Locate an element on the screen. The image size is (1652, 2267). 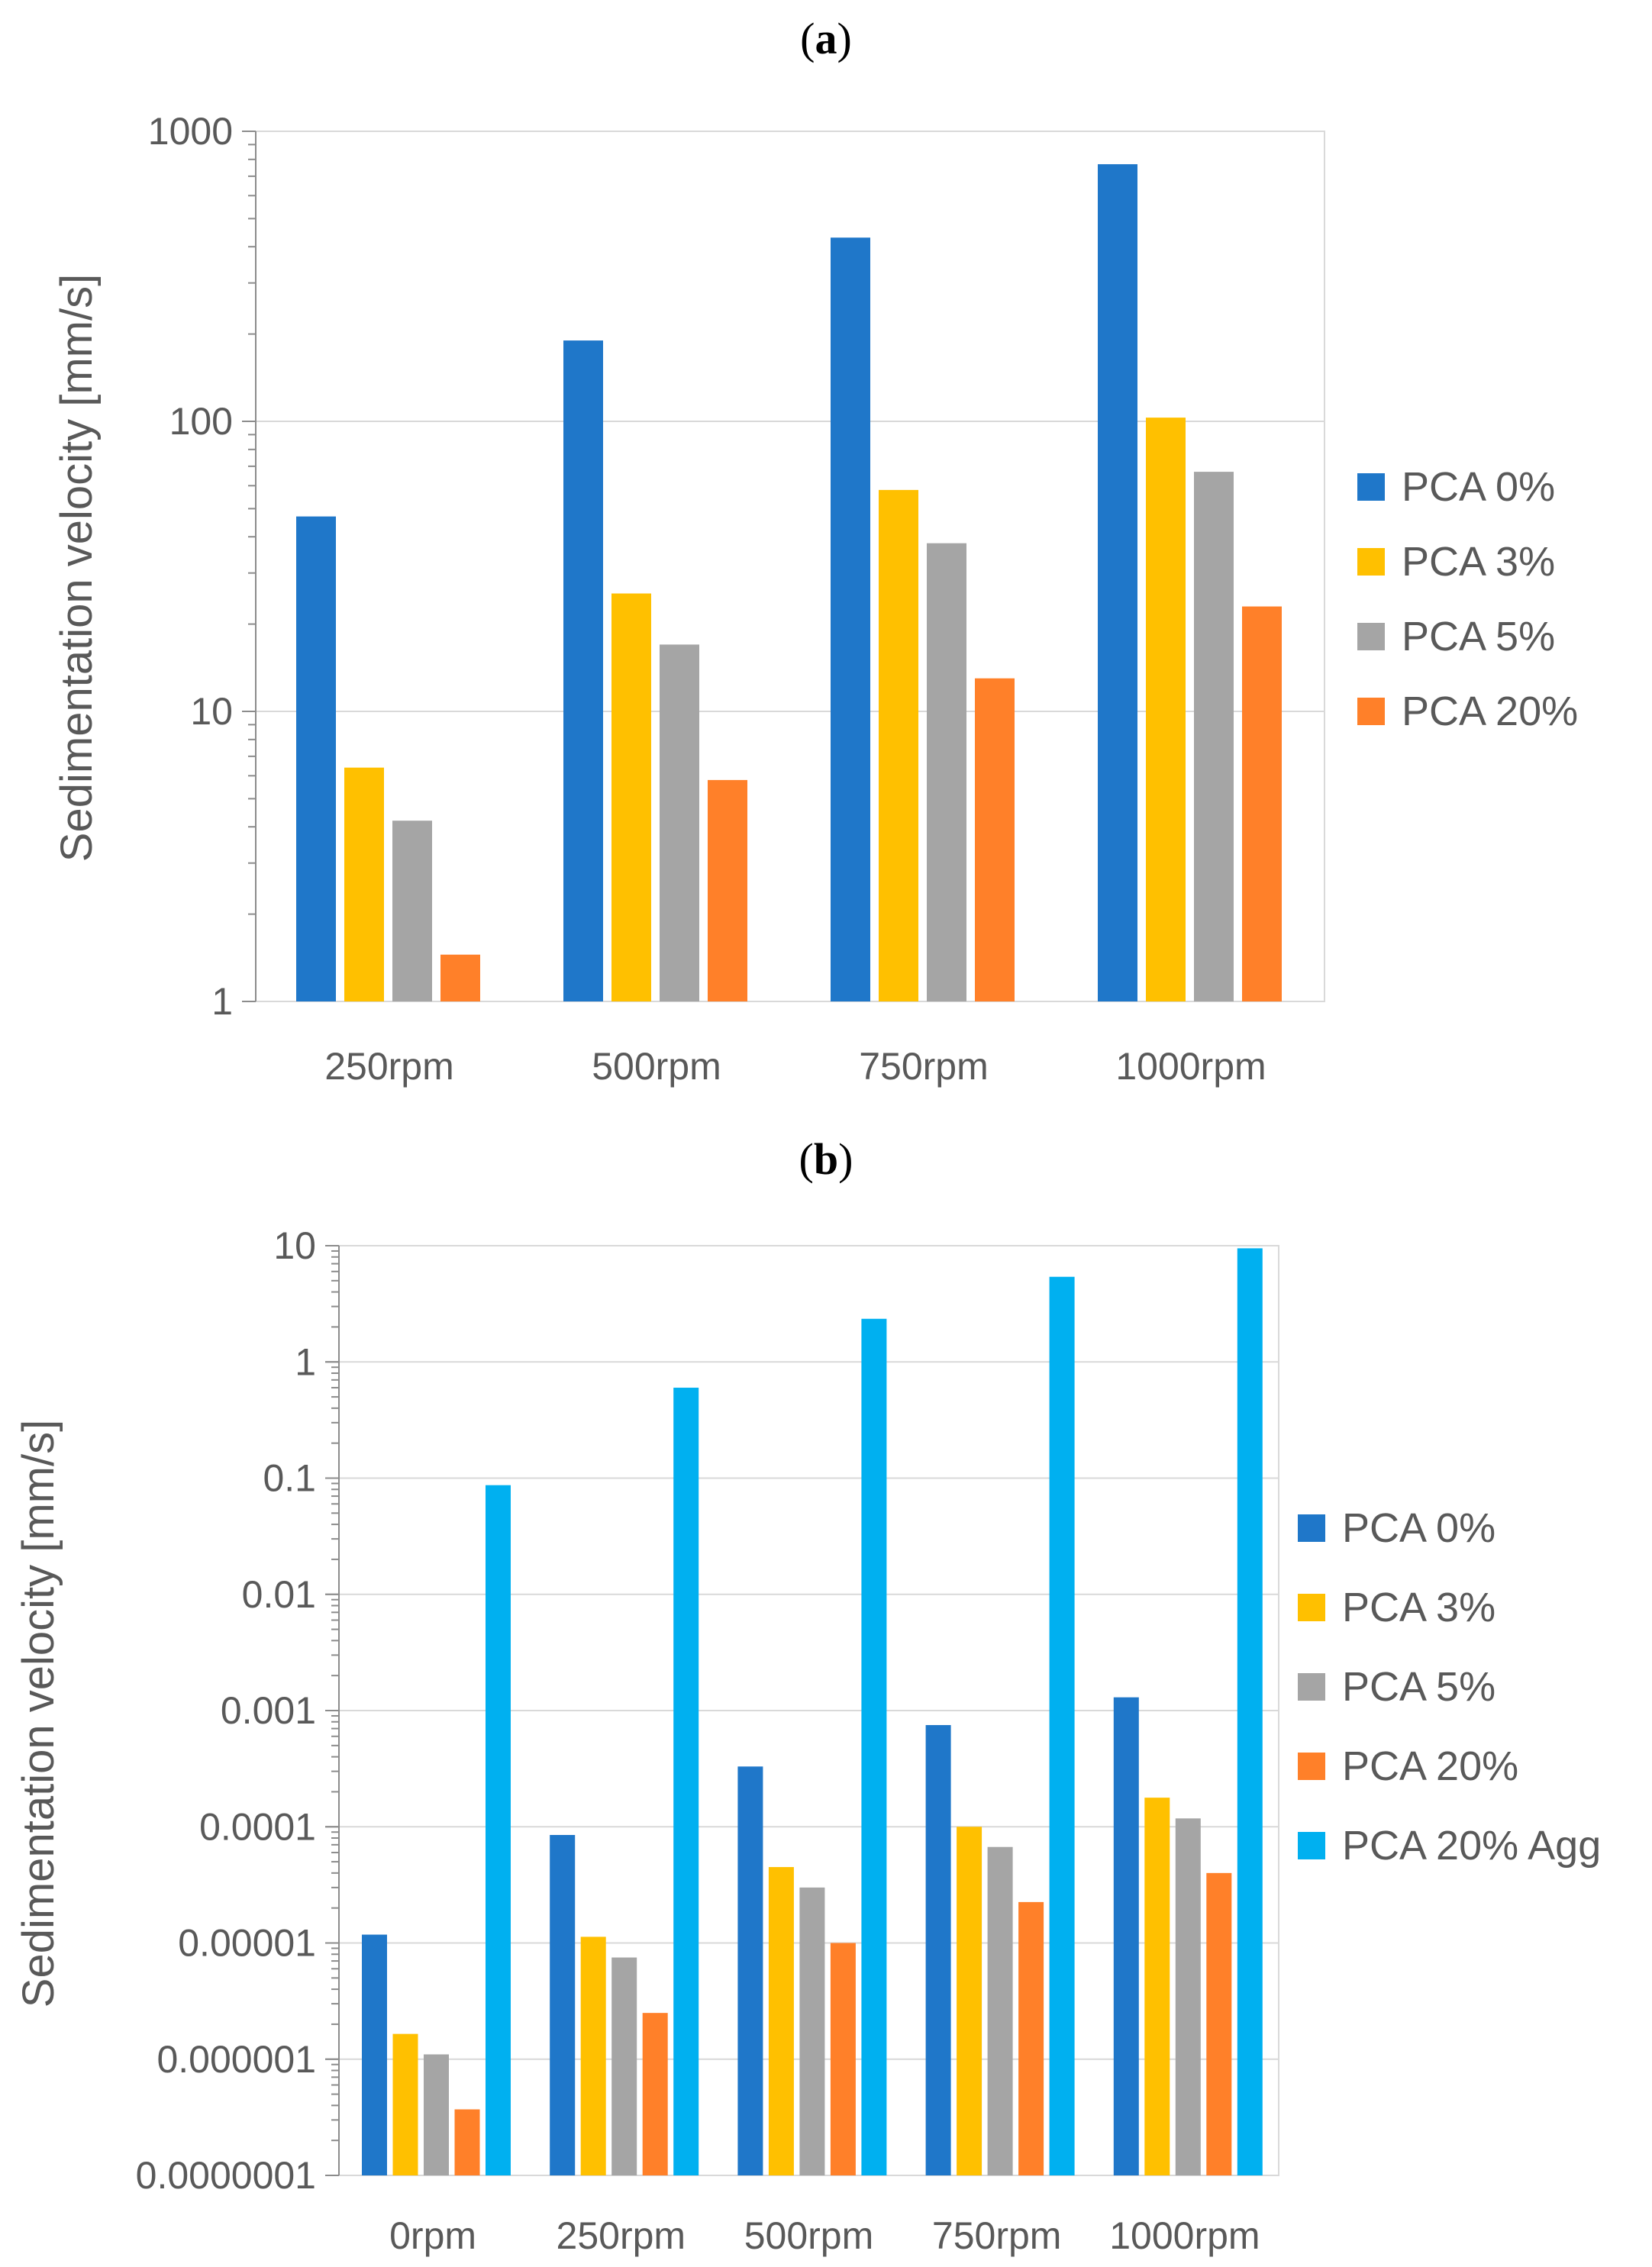
a-bar-pca-20--500rpm is located at coordinates (727, 890).